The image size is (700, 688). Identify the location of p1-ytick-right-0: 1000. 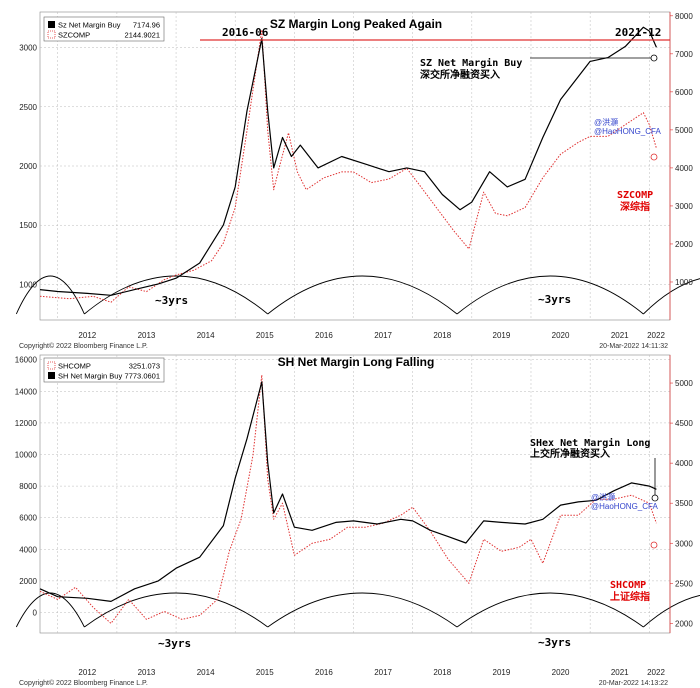
(684, 282).